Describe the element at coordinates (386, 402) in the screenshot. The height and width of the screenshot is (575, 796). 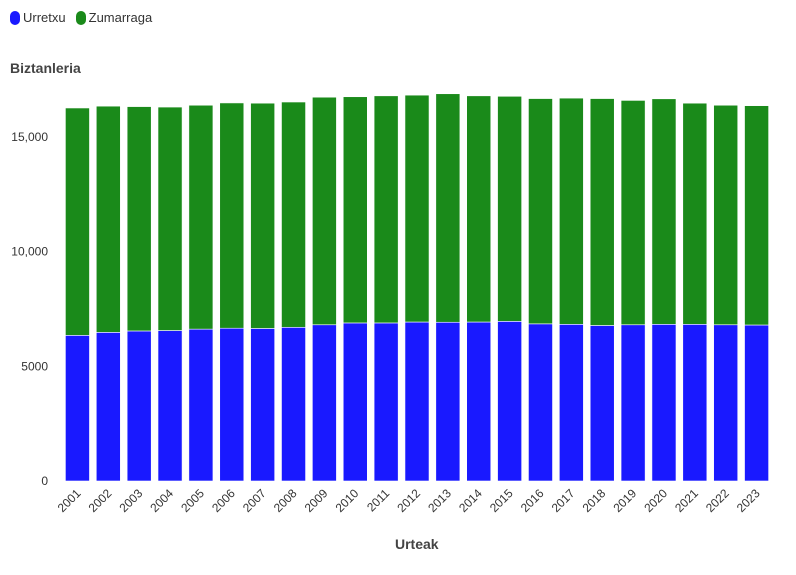
I see `bar-urretxu-2011` at that location.